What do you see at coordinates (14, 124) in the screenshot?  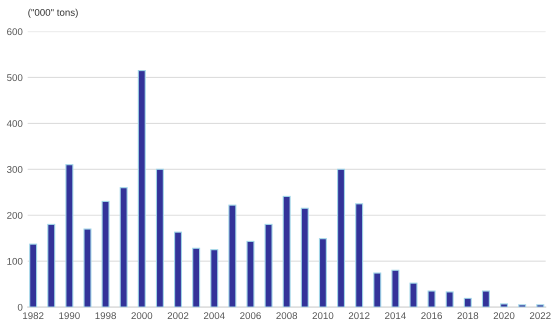 I see `y-tick-label: 400` at bounding box center [14, 124].